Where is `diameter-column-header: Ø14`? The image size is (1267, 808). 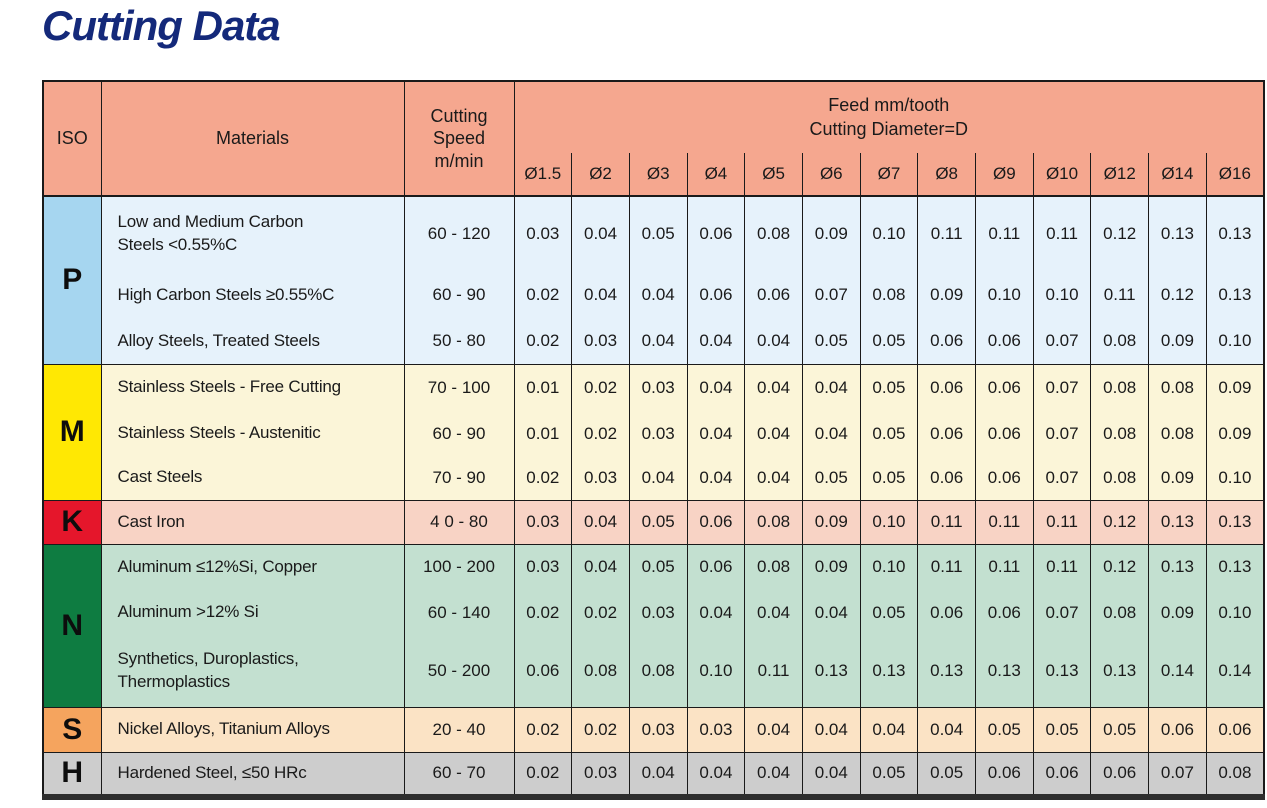 diameter-column-header: Ø14 is located at coordinates (1177, 175).